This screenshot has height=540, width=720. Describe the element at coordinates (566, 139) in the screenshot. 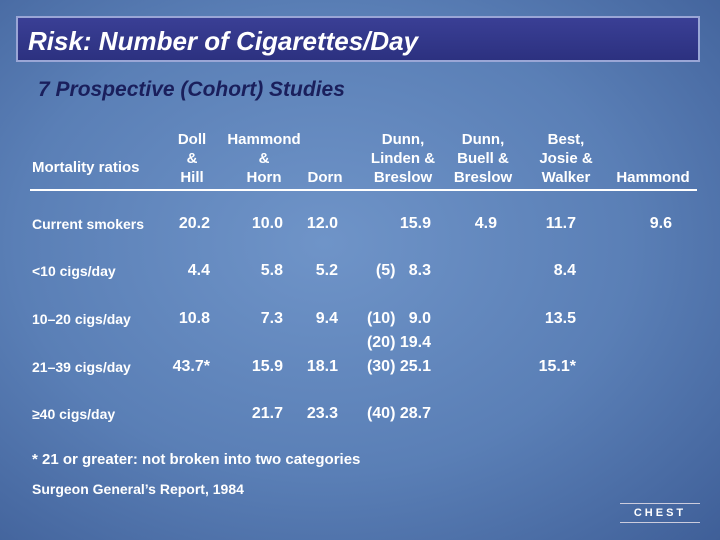

I see `column-header: Best,` at that location.